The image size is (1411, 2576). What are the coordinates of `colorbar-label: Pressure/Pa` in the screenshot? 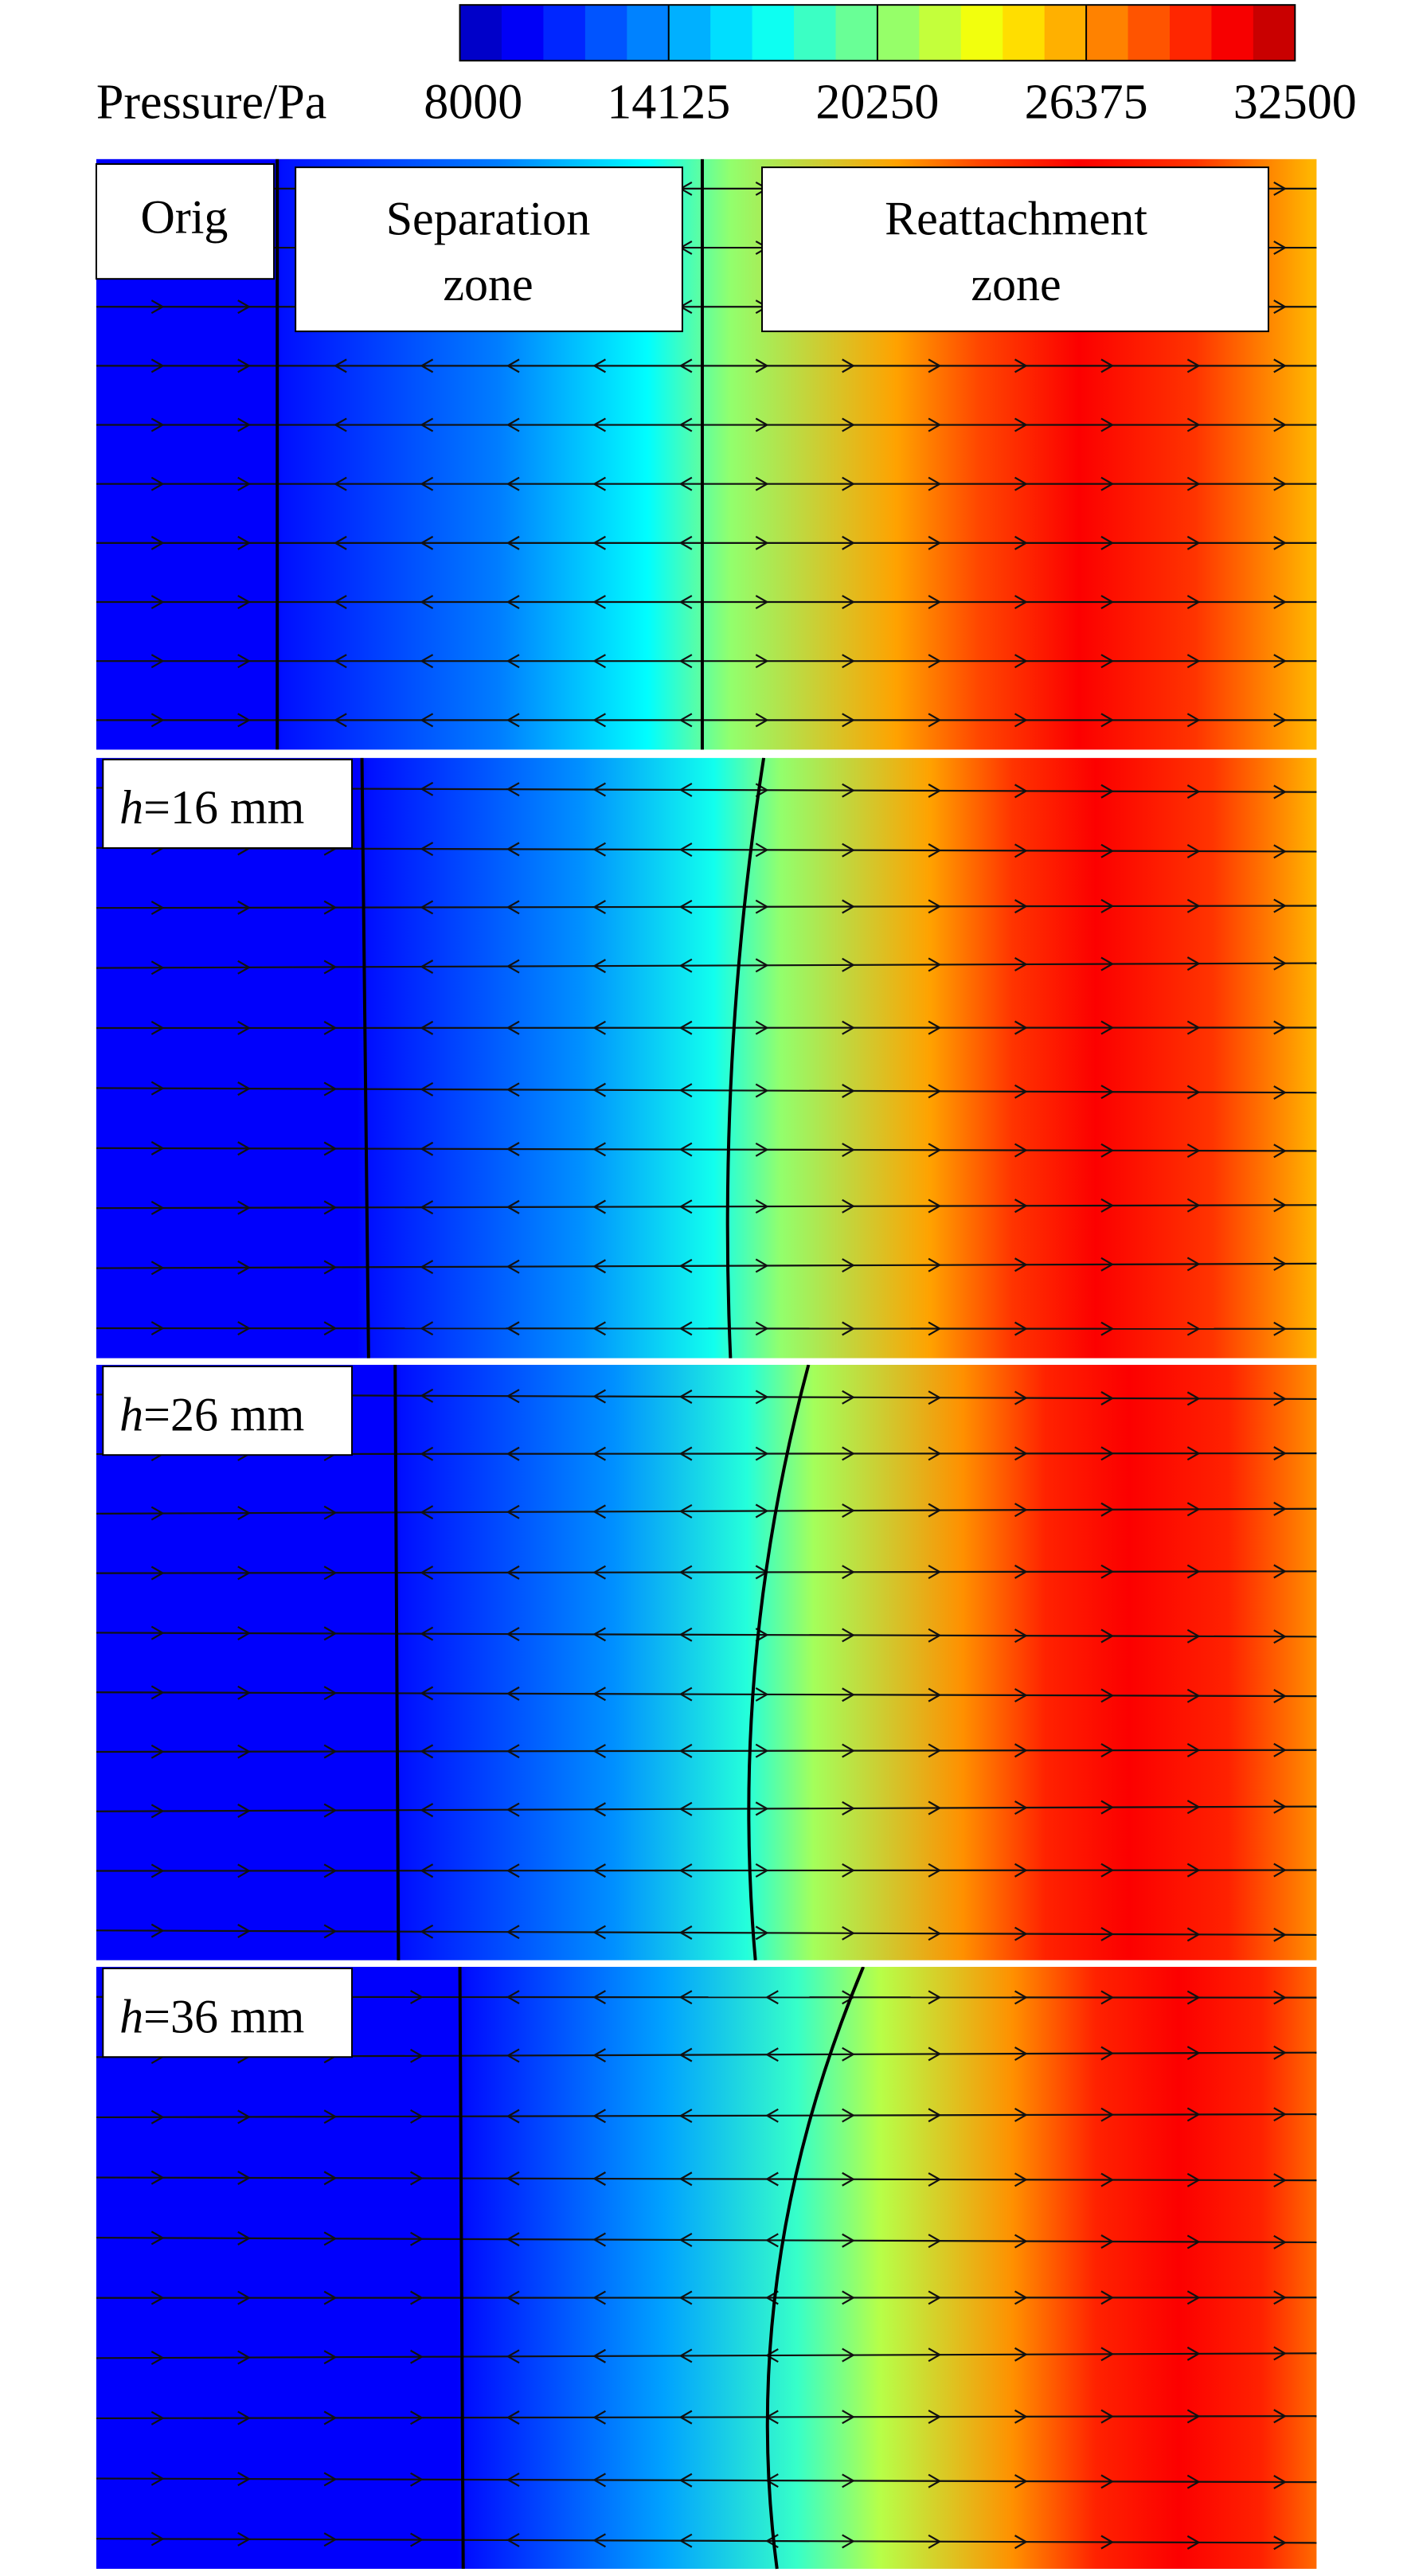 It's located at (211, 102).